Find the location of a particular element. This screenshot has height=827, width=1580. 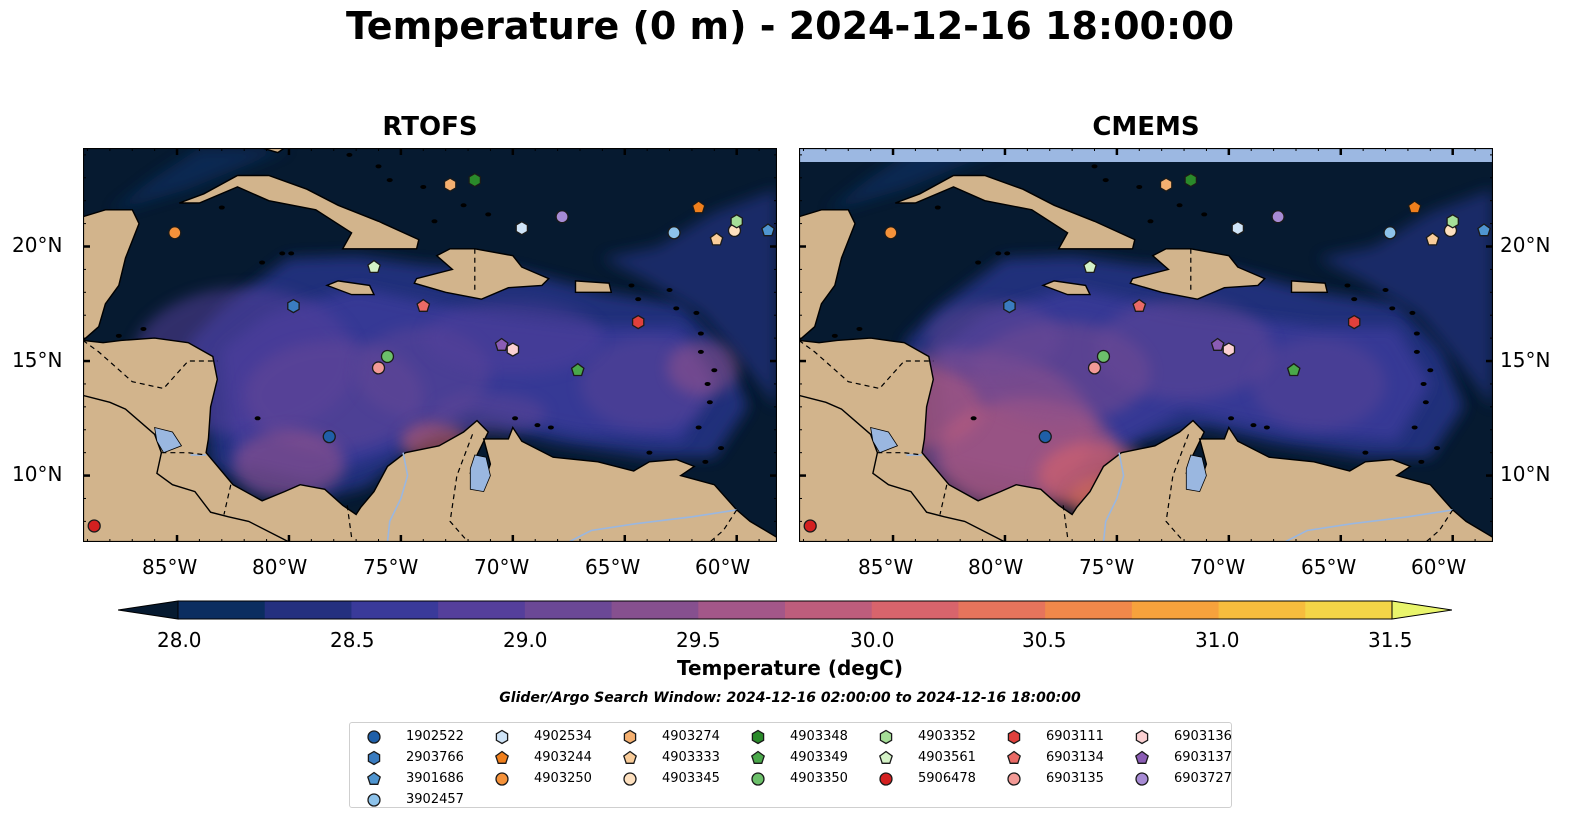

pentagon-marker-icon is located at coordinates (886, 757).